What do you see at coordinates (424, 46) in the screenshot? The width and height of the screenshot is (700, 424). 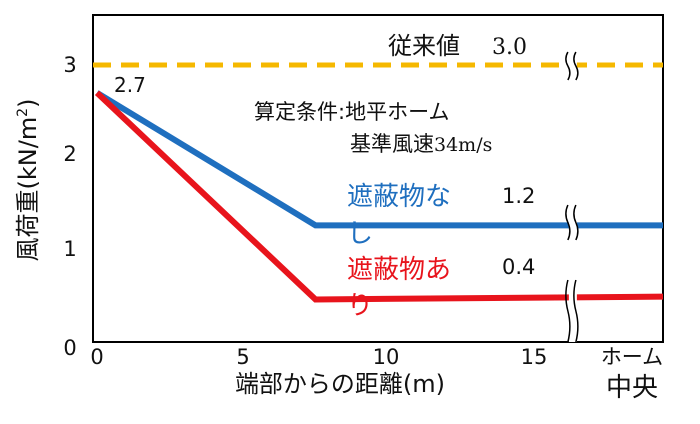 I see `conventional-label: 従来値` at bounding box center [424, 46].